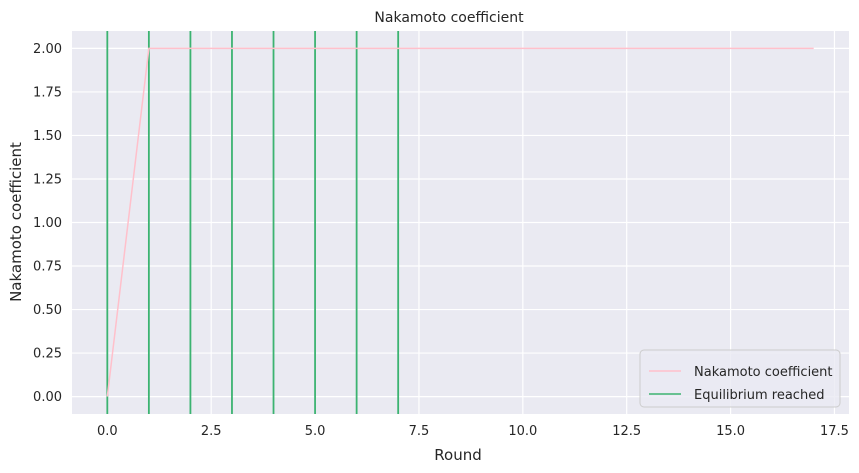 This screenshot has width=859, height=473. What do you see at coordinates (47, 267) in the screenshot?
I see `y-tick-label: 0.75` at bounding box center [47, 267].